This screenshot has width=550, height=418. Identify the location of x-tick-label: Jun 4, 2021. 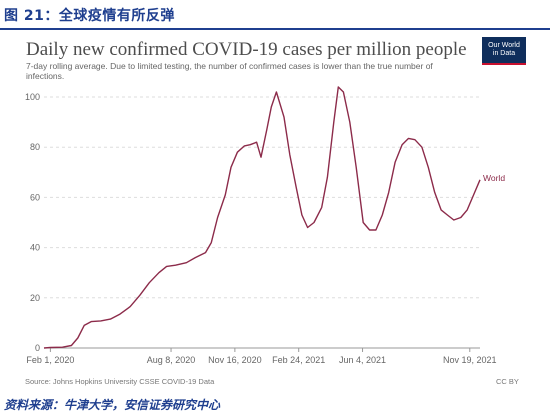
(362, 360).